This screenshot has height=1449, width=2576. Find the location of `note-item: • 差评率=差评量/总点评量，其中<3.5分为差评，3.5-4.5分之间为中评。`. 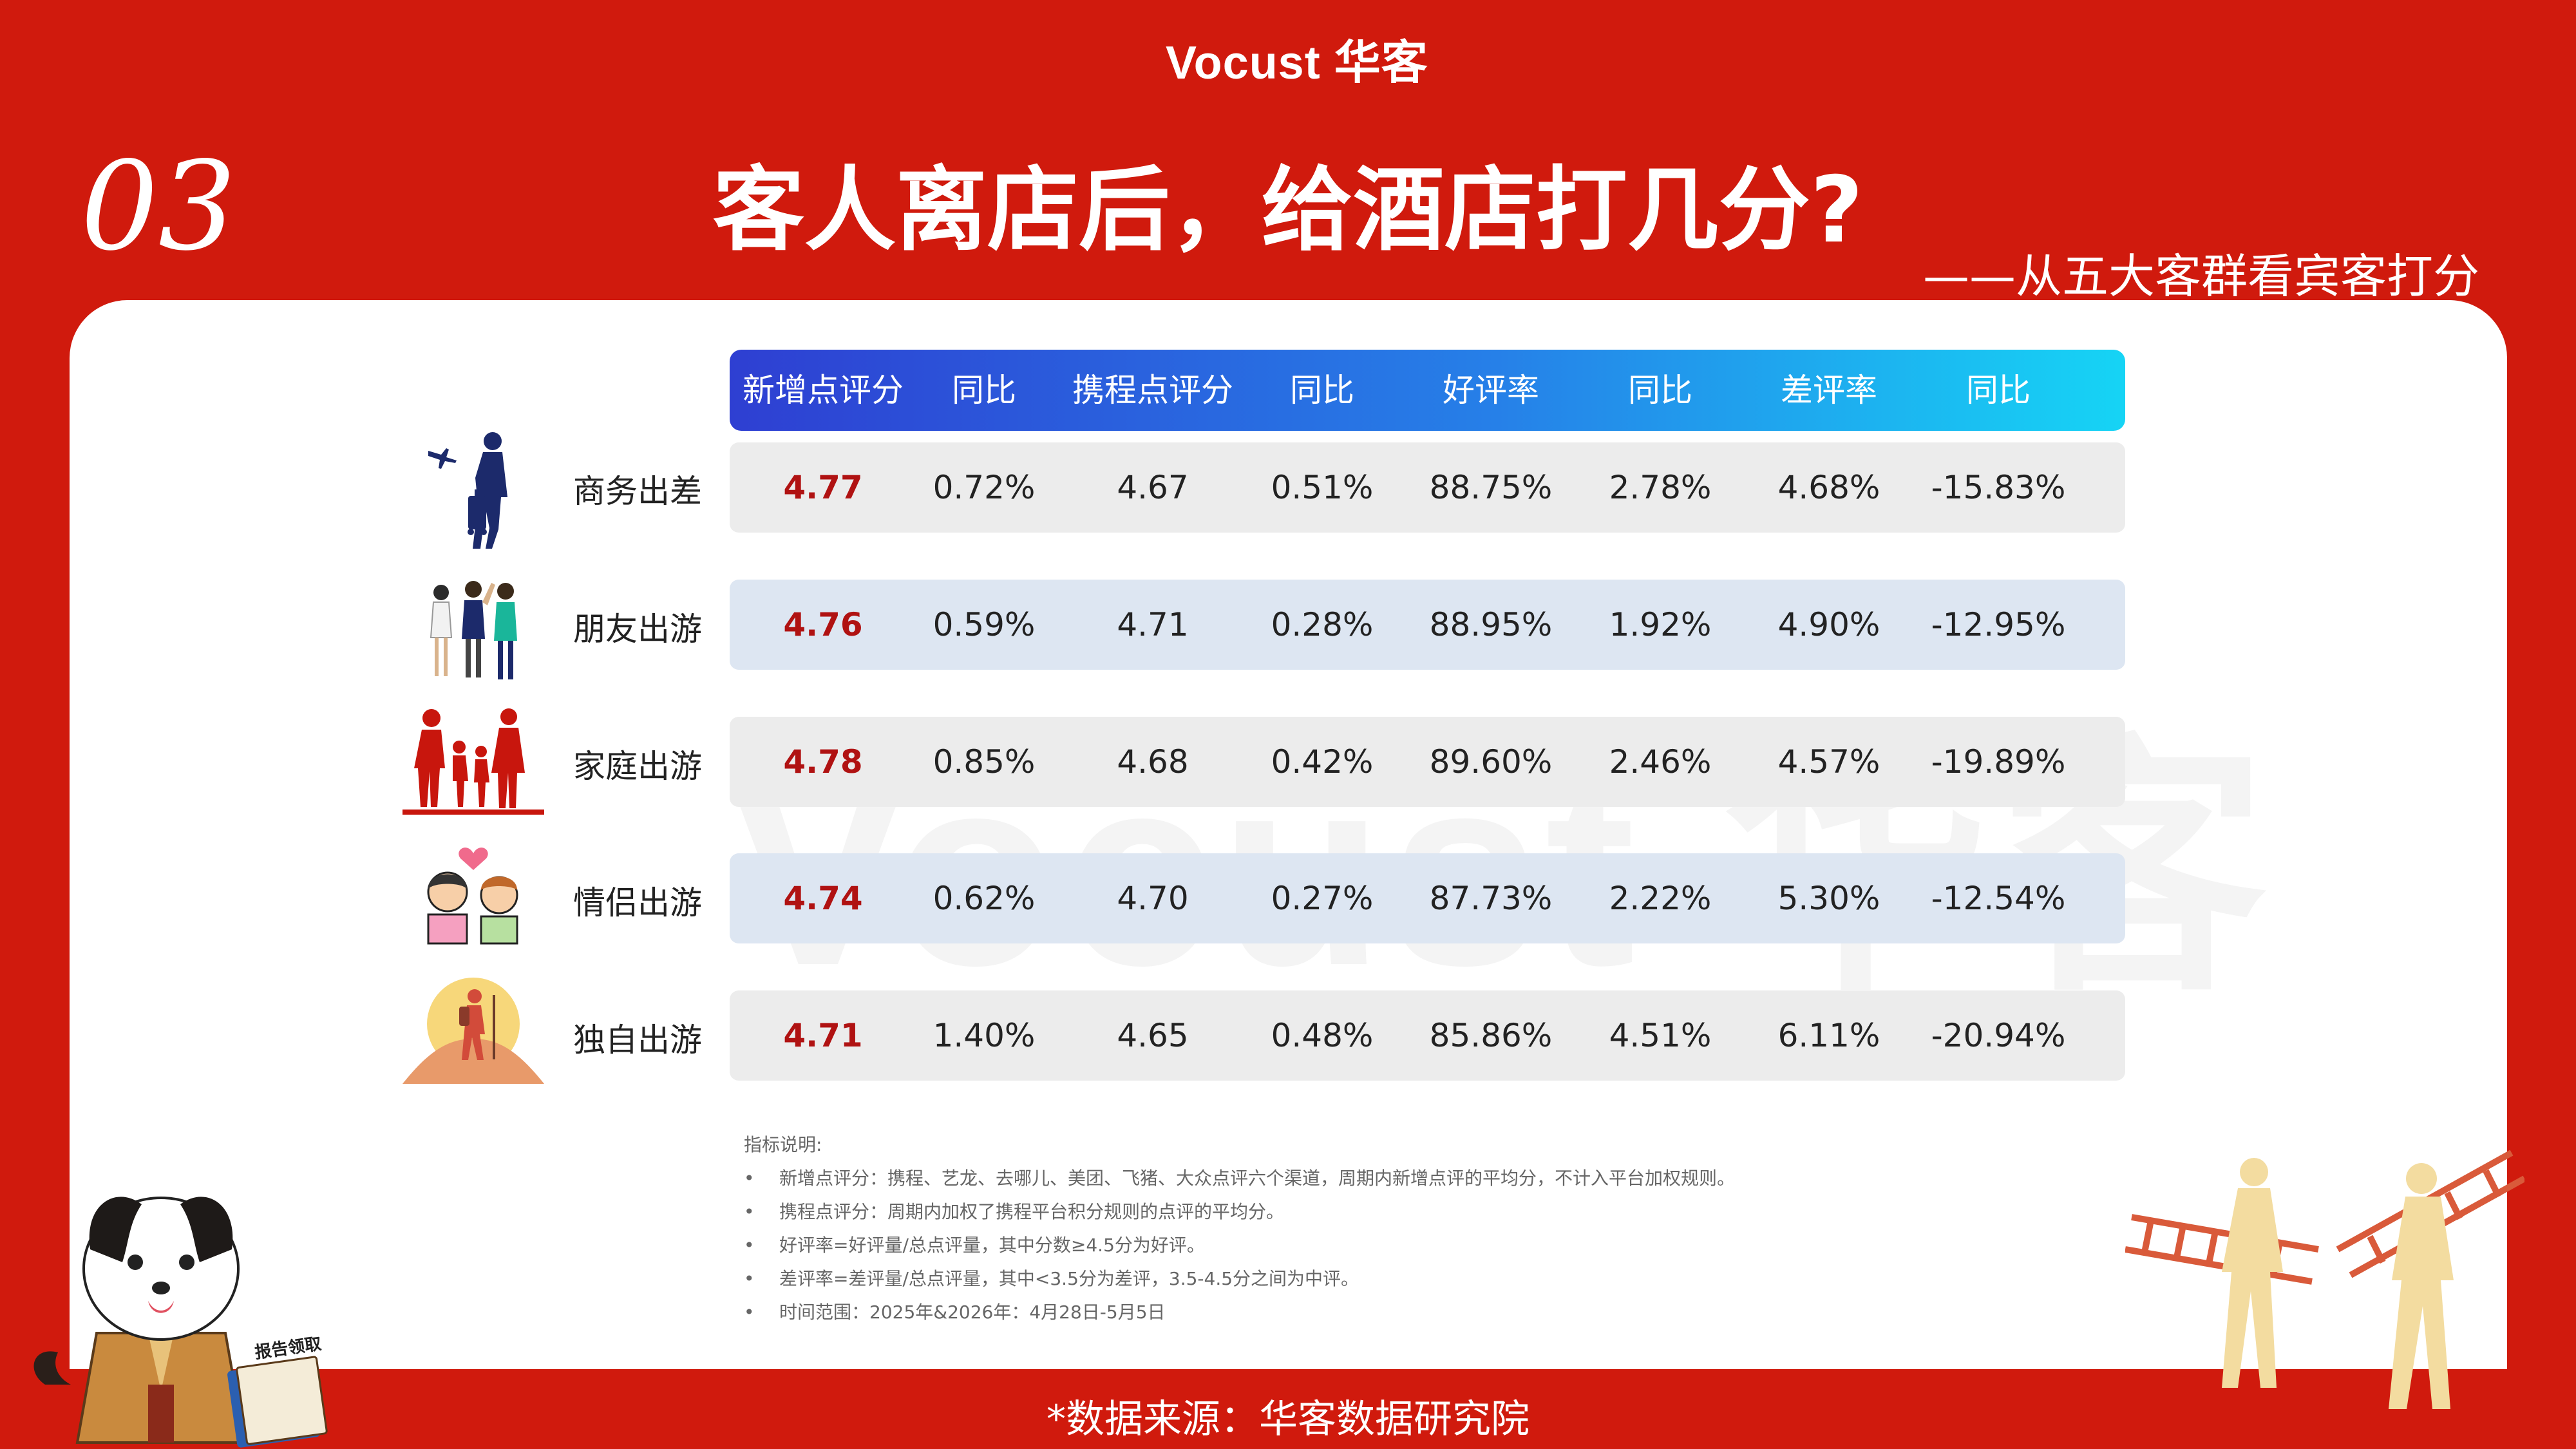

note-item: • 差评率=差评量/总点评量，其中<3.5分为差评，3.5-4.5分之间为中评。 is located at coordinates (1239, 1279).